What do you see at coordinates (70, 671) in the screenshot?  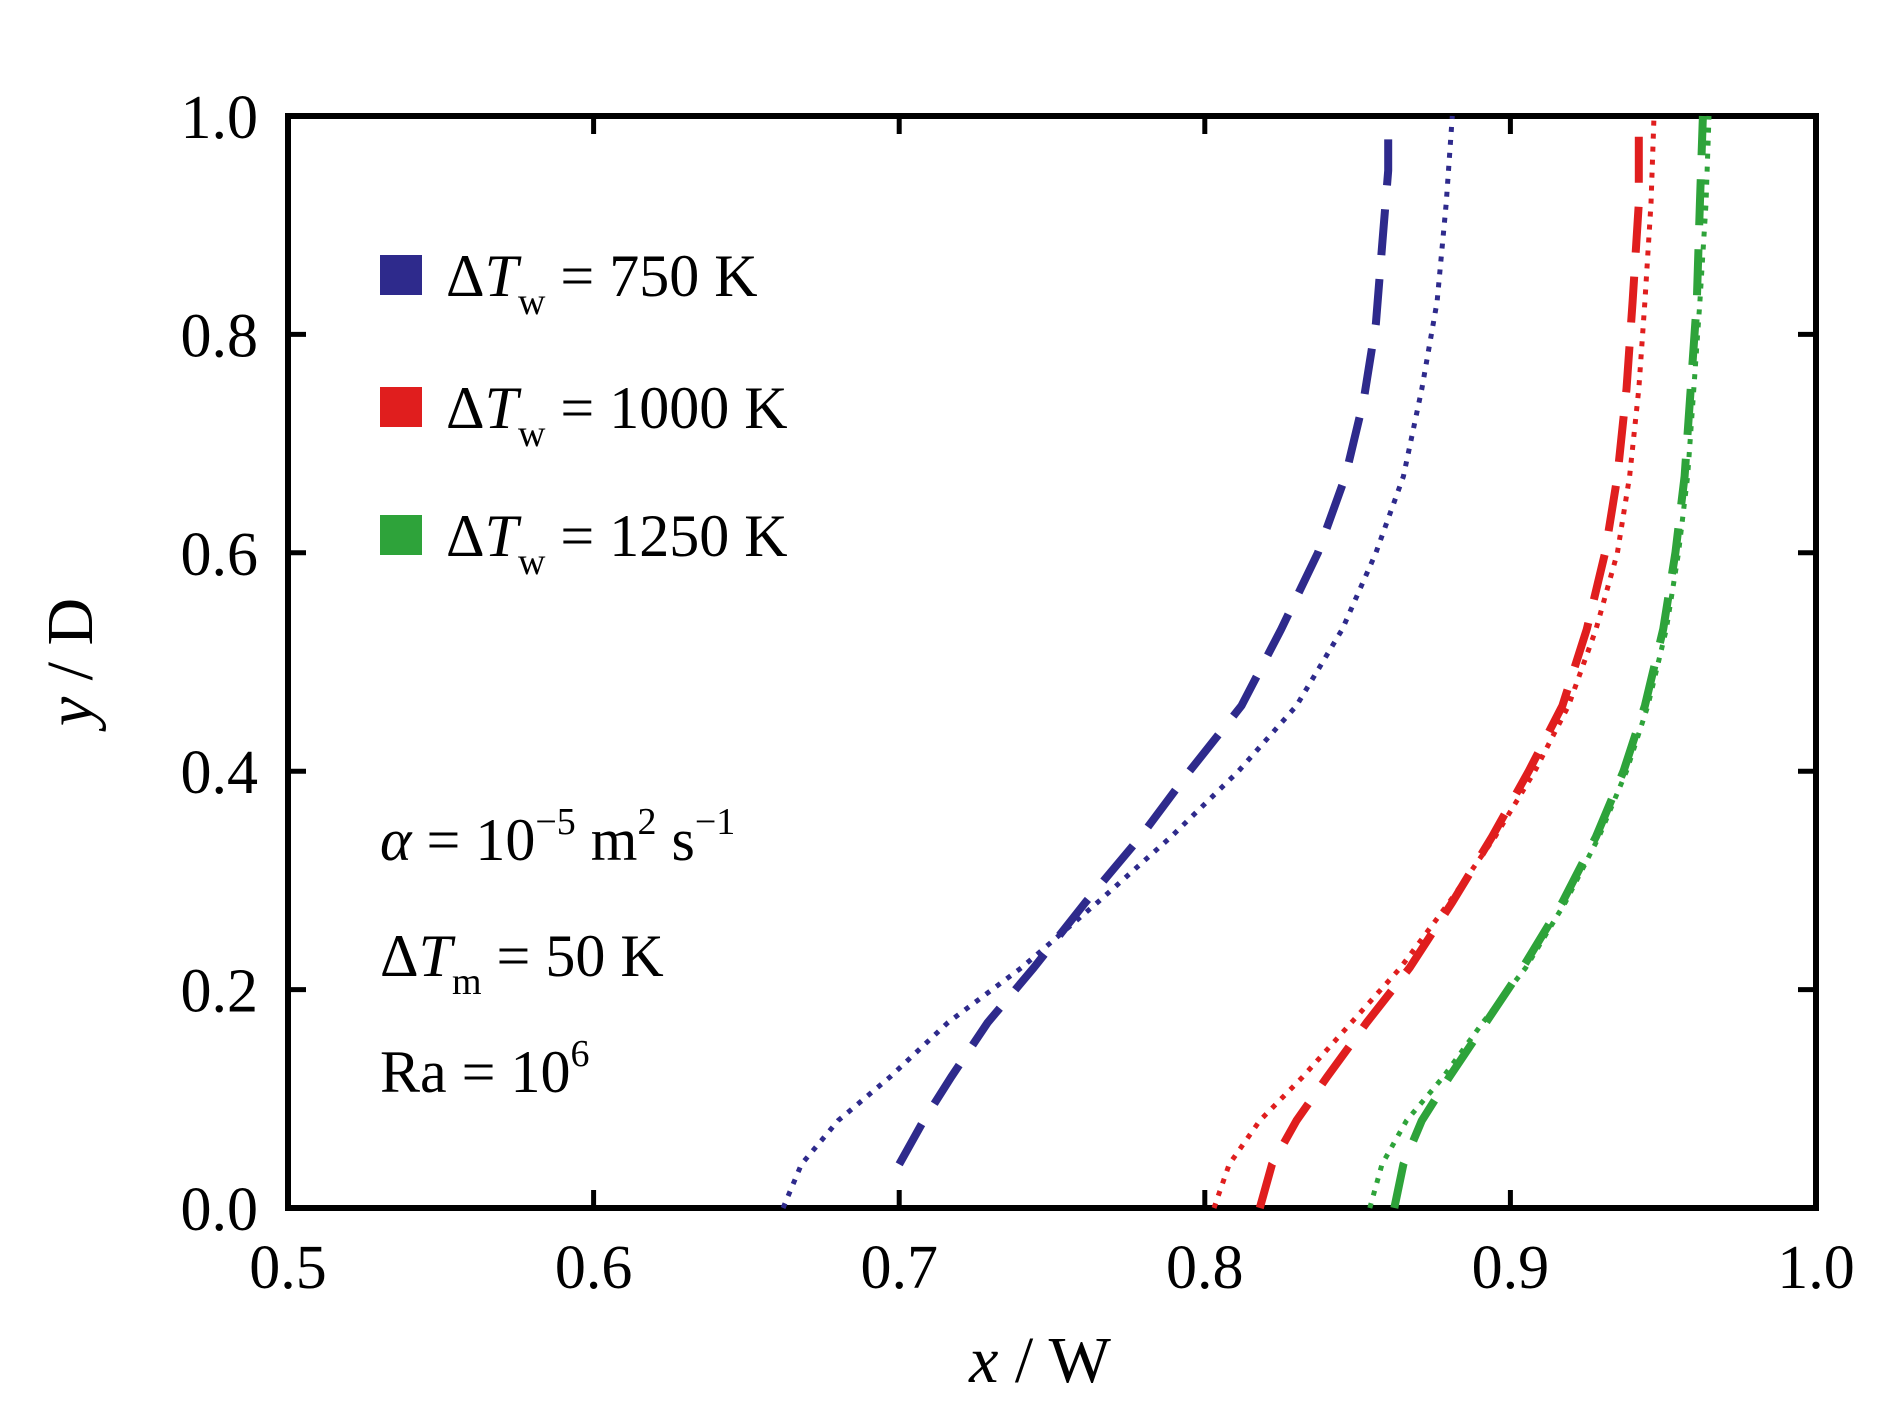 I see `y-axis-sep: /` at bounding box center [70, 671].